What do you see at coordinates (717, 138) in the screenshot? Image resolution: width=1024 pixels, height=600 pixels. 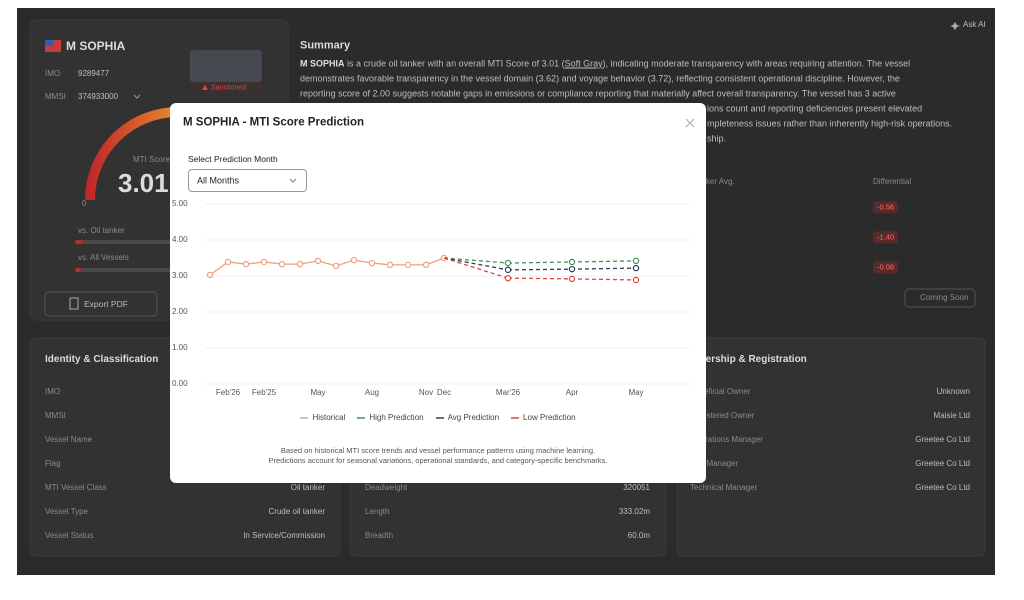 I see `summary-line: ship.` at bounding box center [717, 138].